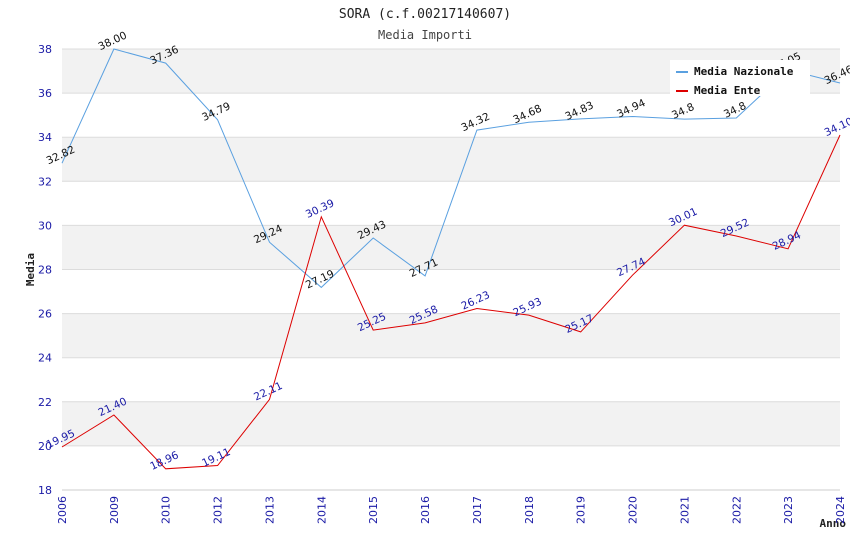 The height and width of the screenshot is (550, 850). I want to click on y-tick-label: 36, so click(45, 93).